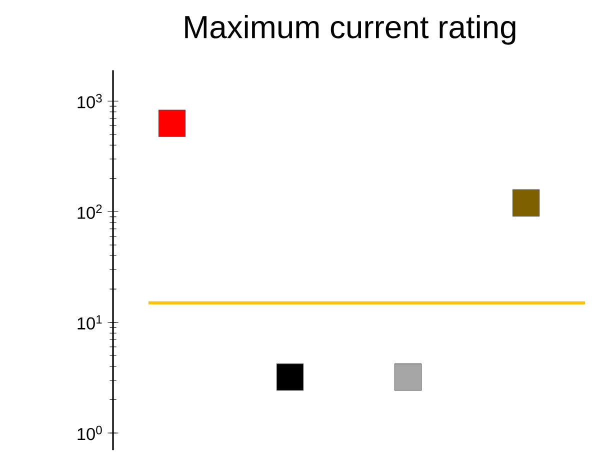  Describe the element at coordinates (350, 29) in the screenshot. I see `chart-title: Maximum current rating` at that location.